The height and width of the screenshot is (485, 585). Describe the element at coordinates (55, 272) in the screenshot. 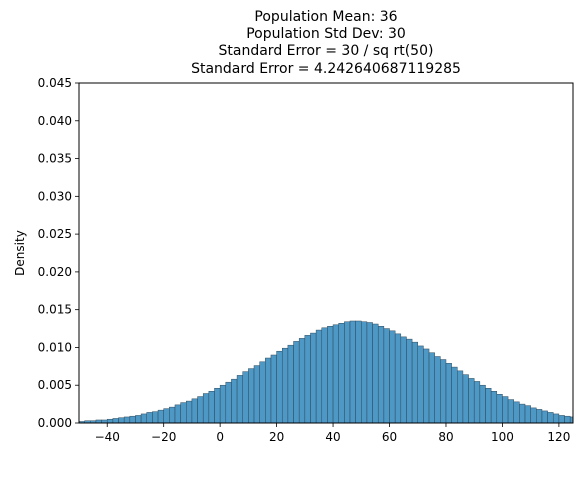

I see `y-tick-label: 0.020` at that location.